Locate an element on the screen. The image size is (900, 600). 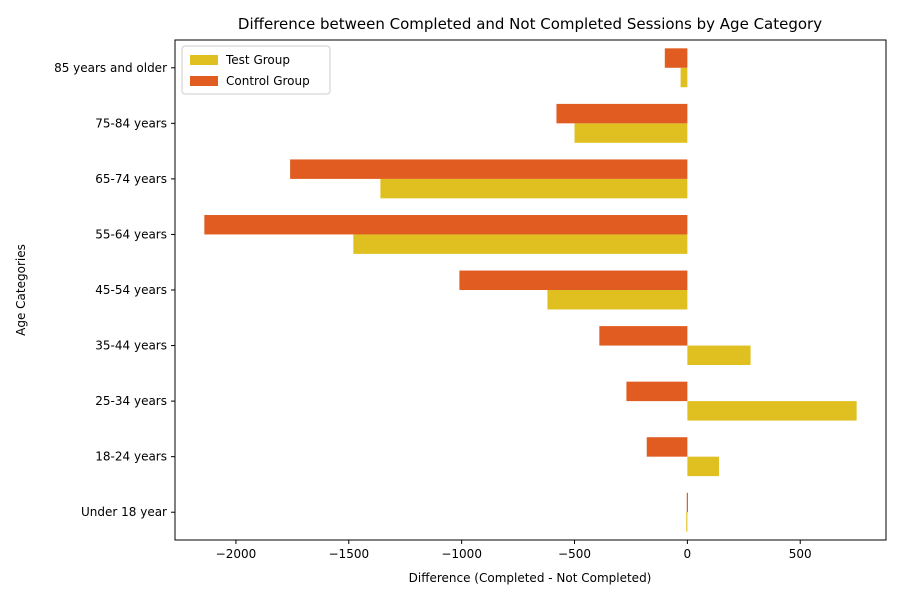
y-tick-label: 65-74 years is located at coordinates (131, 179).